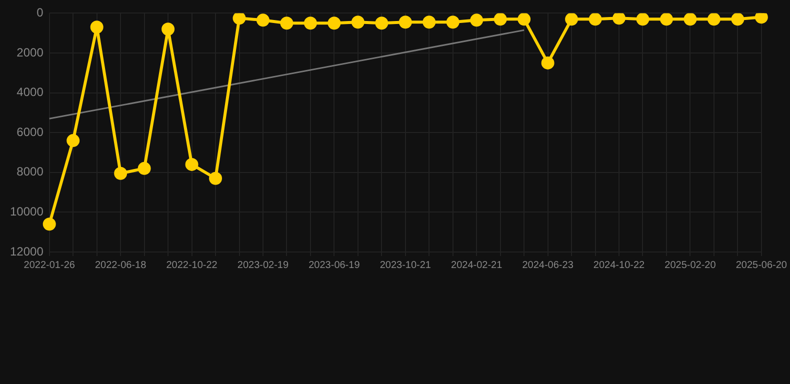 This screenshot has width=790, height=384. What do you see at coordinates (477, 265) in the screenshot?
I see `x-tick-label: 2024-02-21` at bounding box center [477, 265].